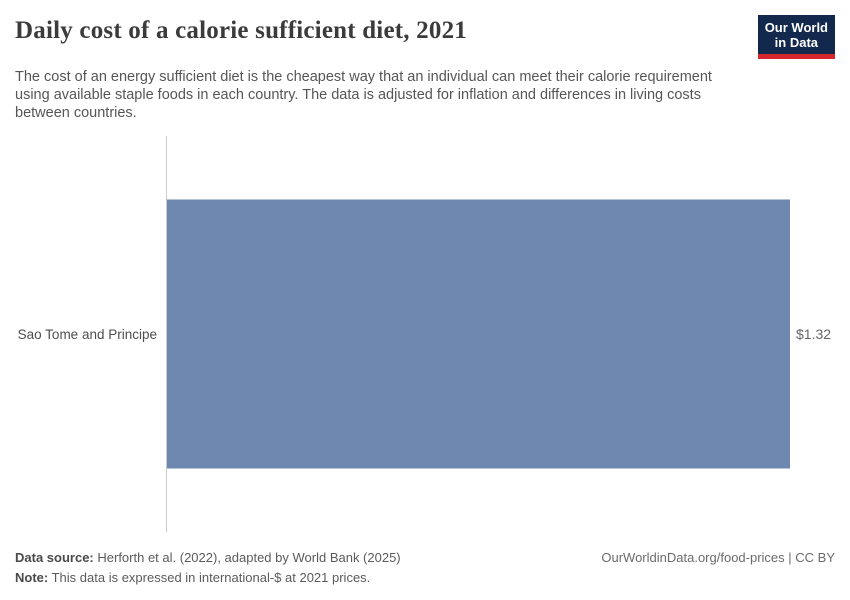 This screenshot has width=850, height=600. What do you see at coordinates (87, 334) in the screenshot?
I see `category-label: Sao Tome and Principe` at bounding box center [87, 334].